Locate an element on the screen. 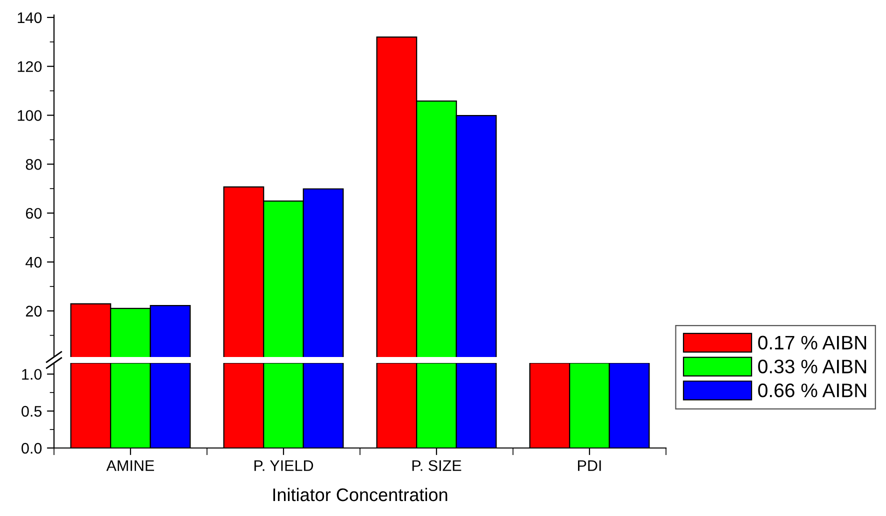 This screenshot has width=886, height=516. y-tick-label: 80 is located at coordinates (34, 164).